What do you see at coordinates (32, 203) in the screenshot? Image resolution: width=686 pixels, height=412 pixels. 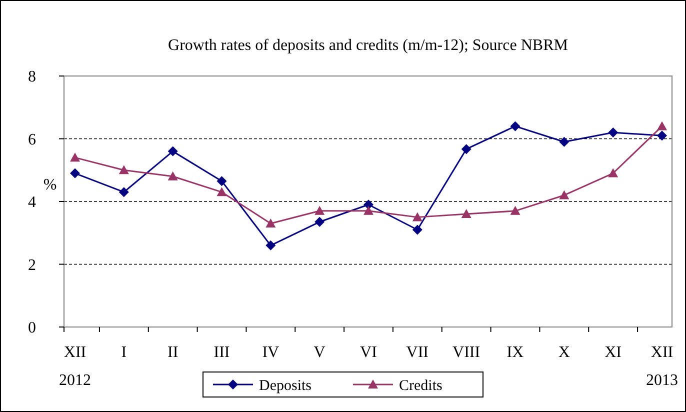 I see `y-tick-label: 4` at bounding box center [32, 203].